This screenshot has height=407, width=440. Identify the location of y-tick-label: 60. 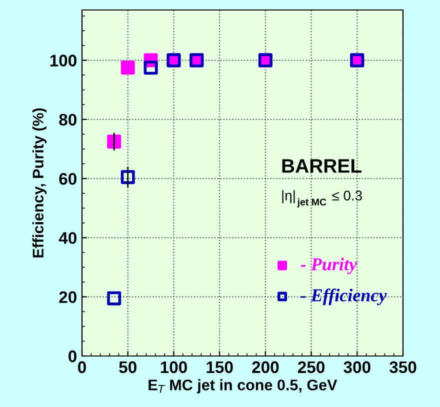
(67, 178).